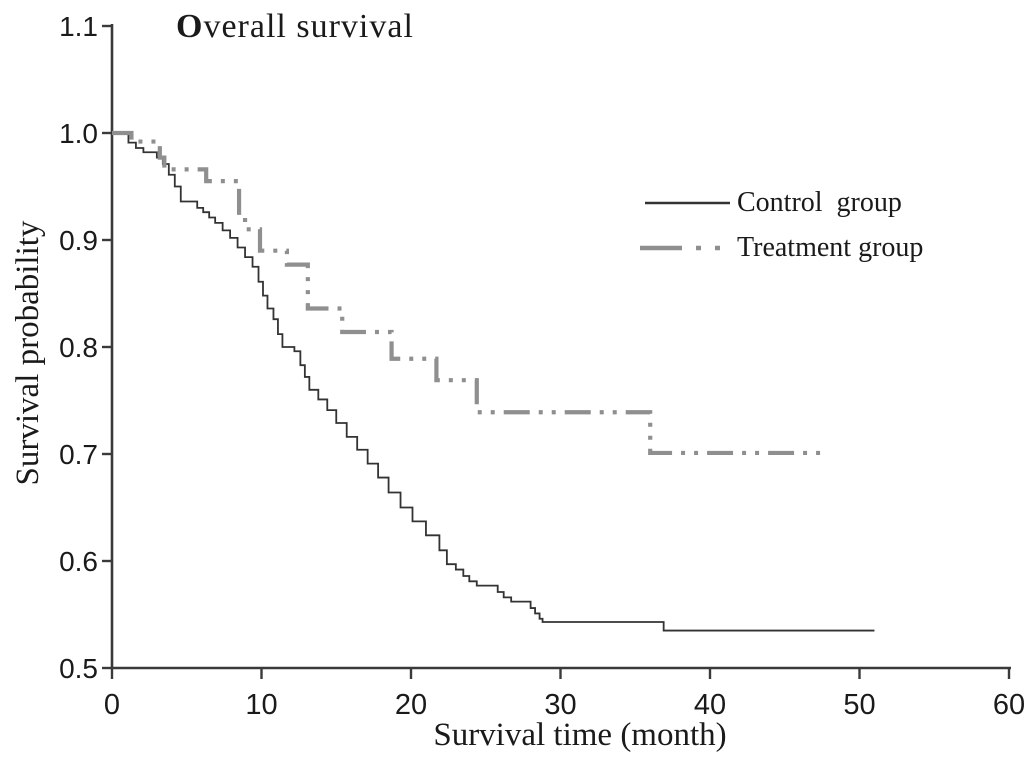  What do you see at coordinates (830, 247) in the screenshot?
I see `legend-label-treatment: Treatment group` at bounding box center [830, 247].